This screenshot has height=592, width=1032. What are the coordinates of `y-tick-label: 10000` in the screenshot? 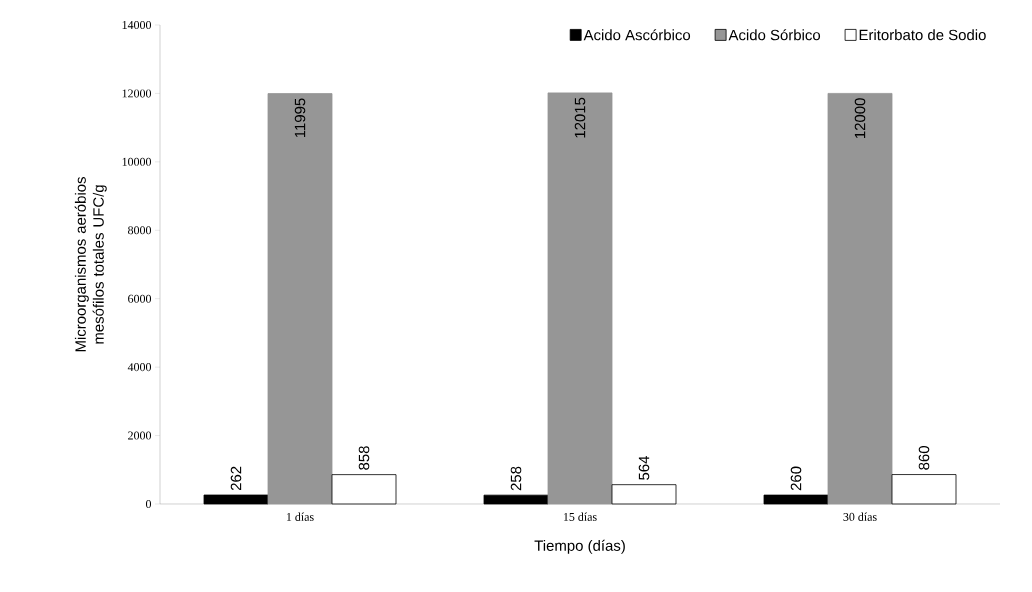 It's located at (137, 161).